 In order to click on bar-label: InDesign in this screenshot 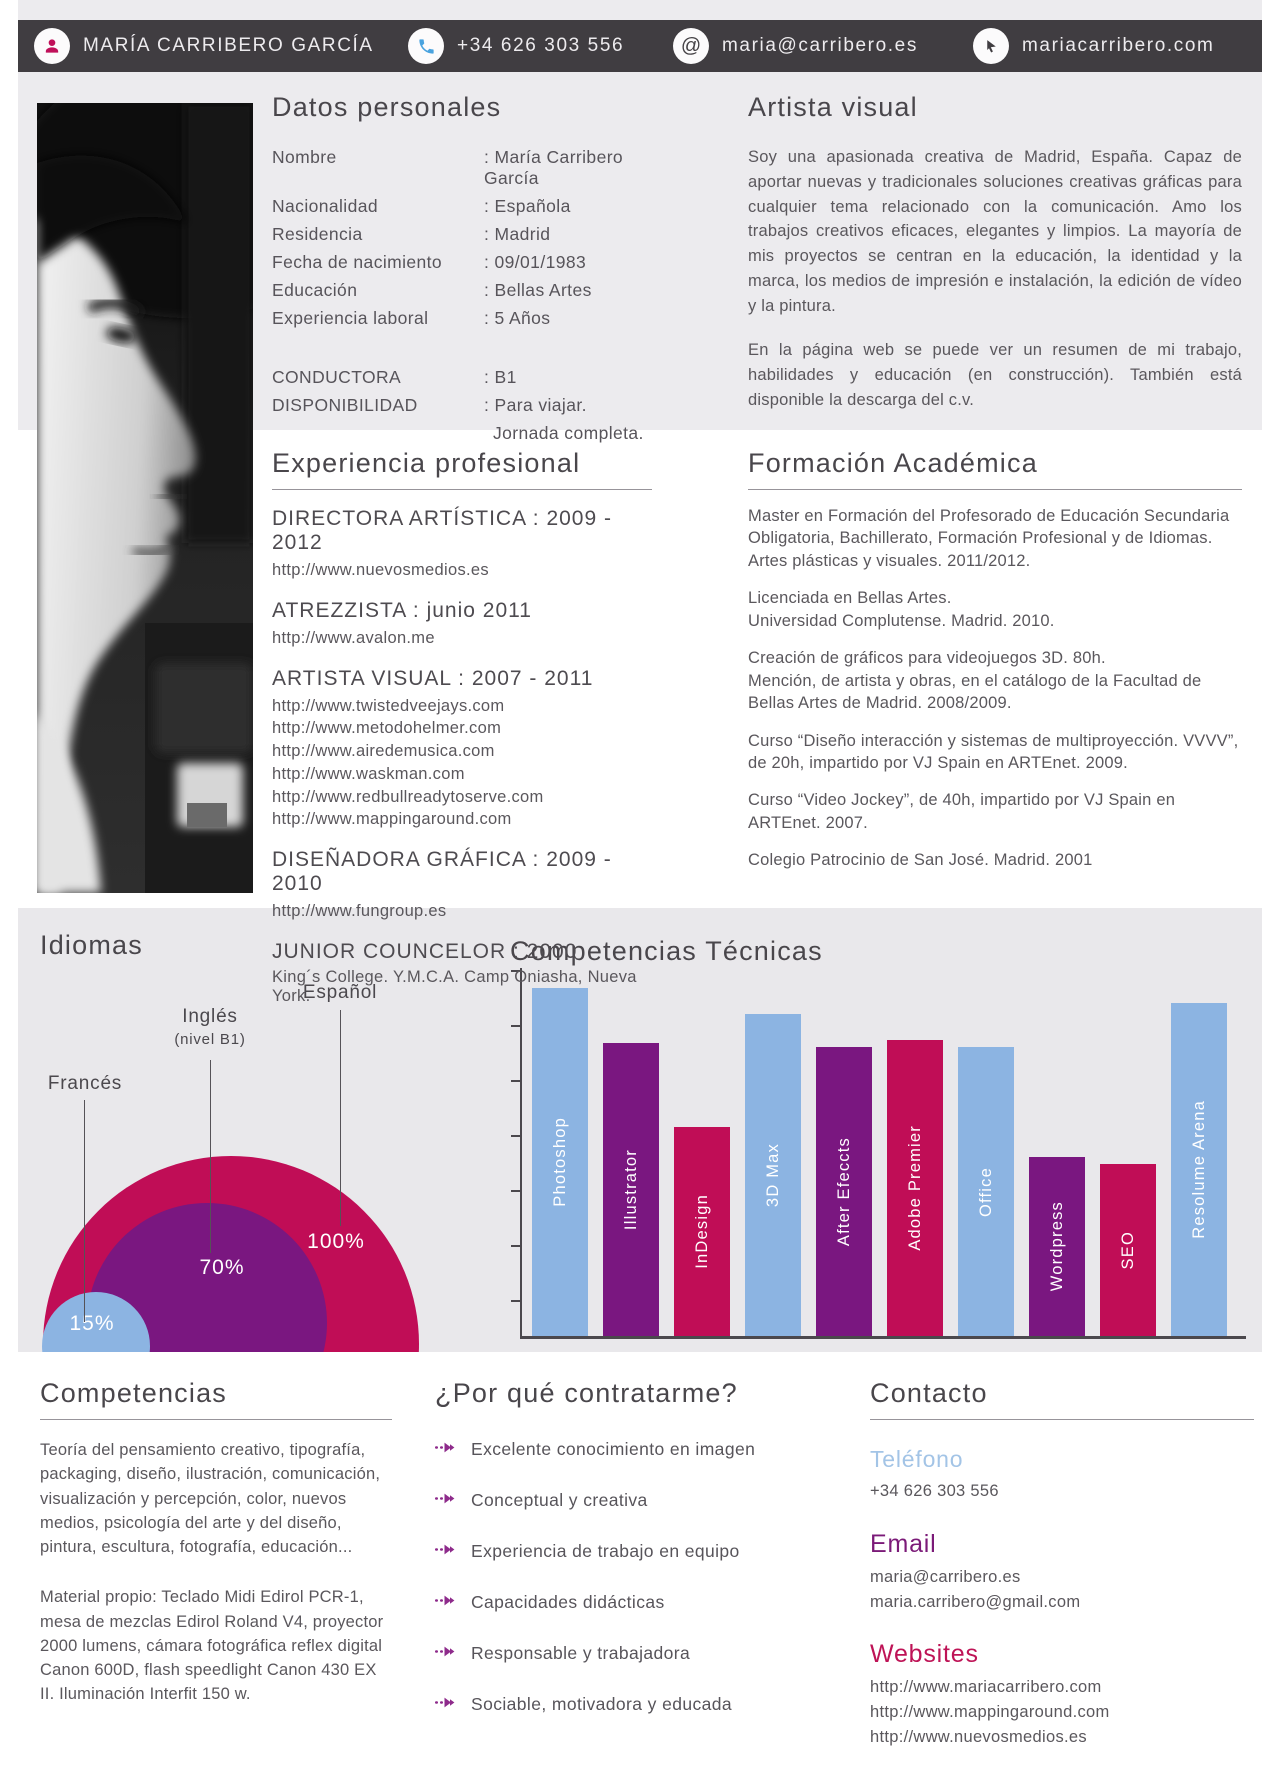, I will do `click(701, 1231)`.